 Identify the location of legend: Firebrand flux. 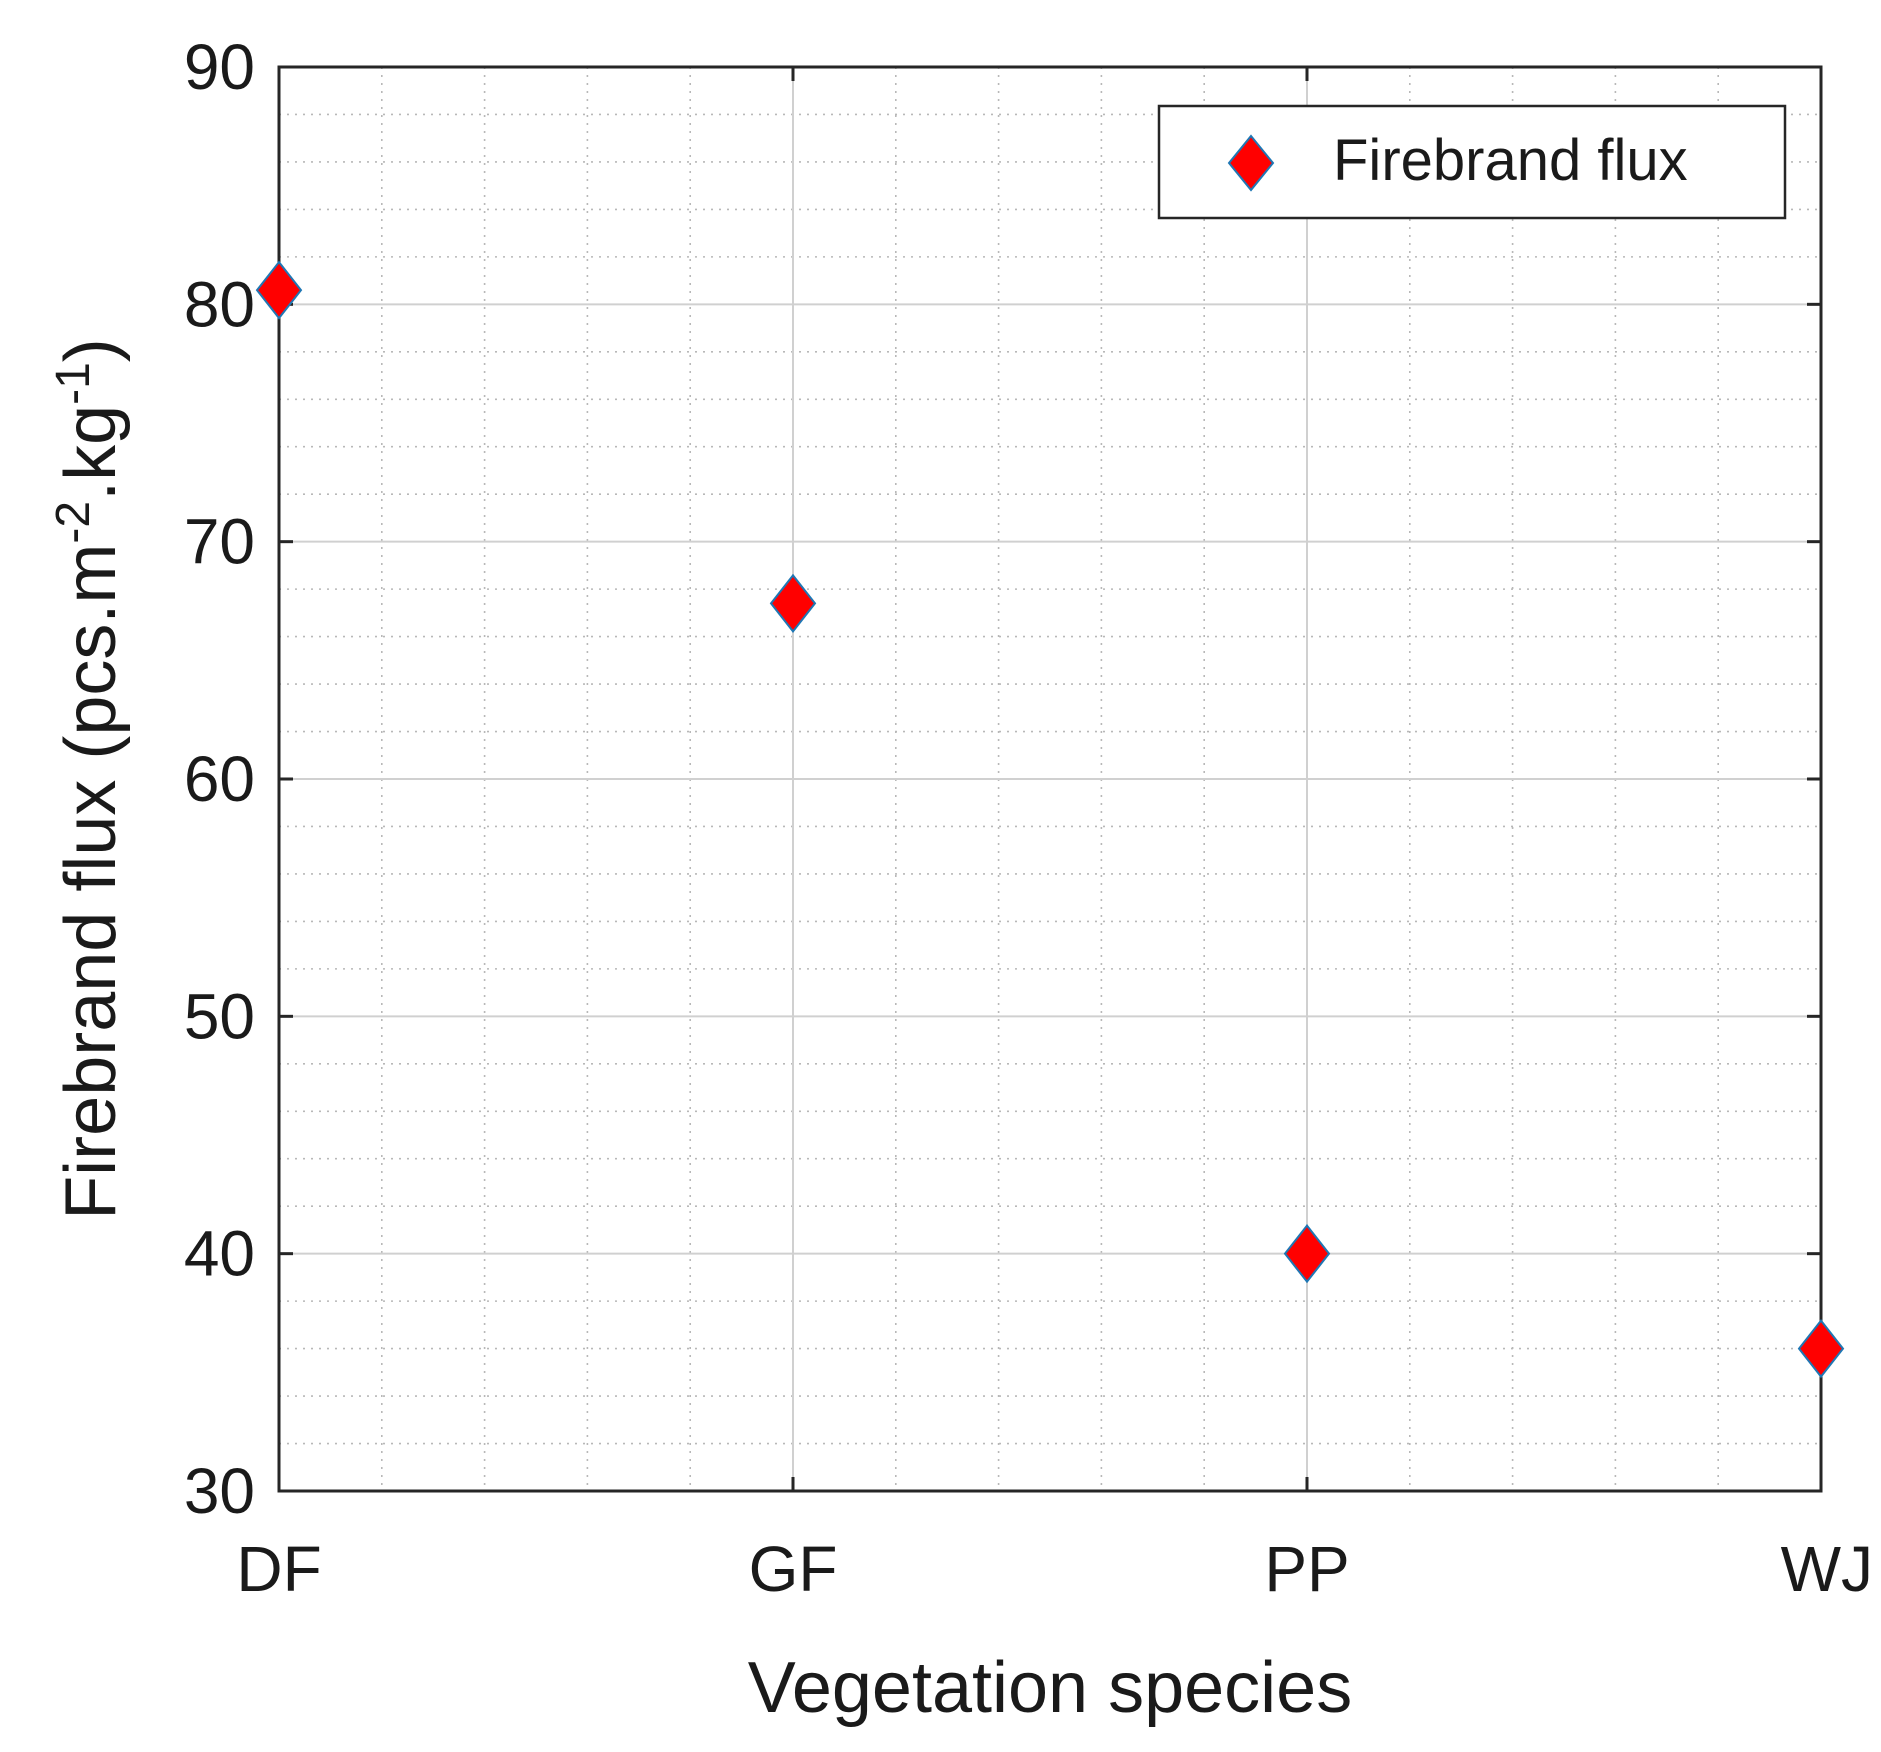
(1472, 162).